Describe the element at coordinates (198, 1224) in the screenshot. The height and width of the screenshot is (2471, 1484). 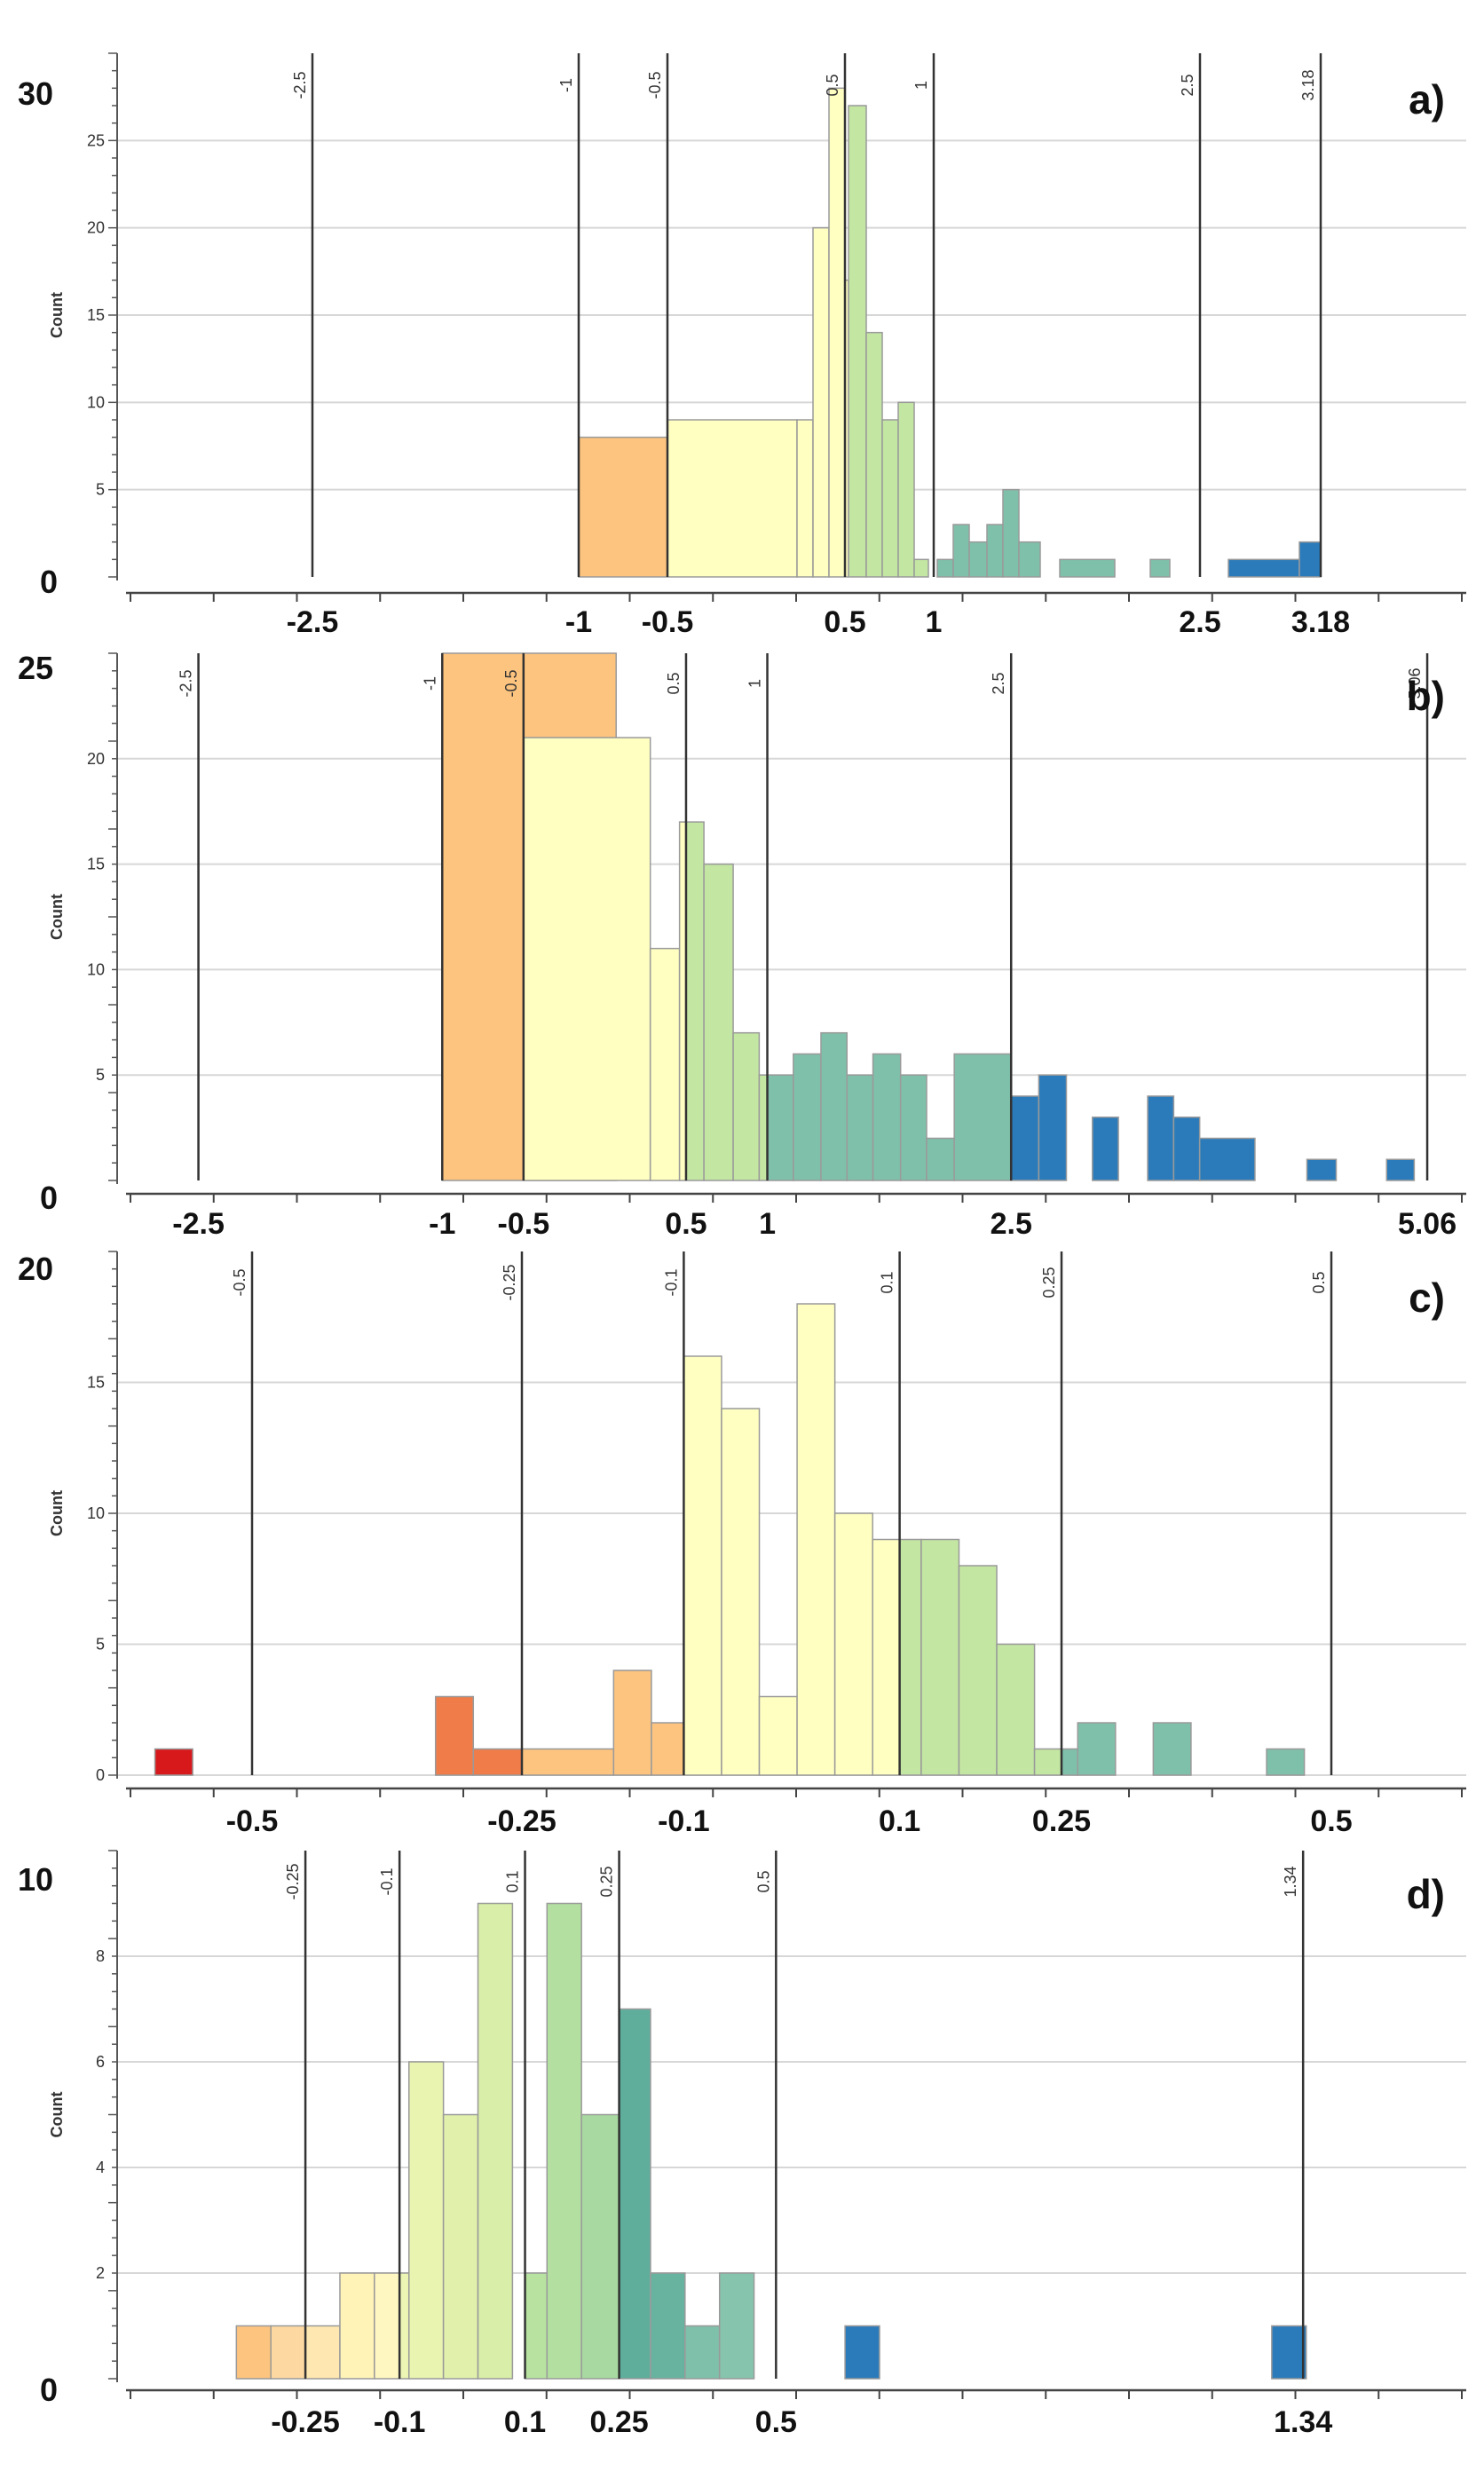
I see `x-tick-label: -2.5` at that location.